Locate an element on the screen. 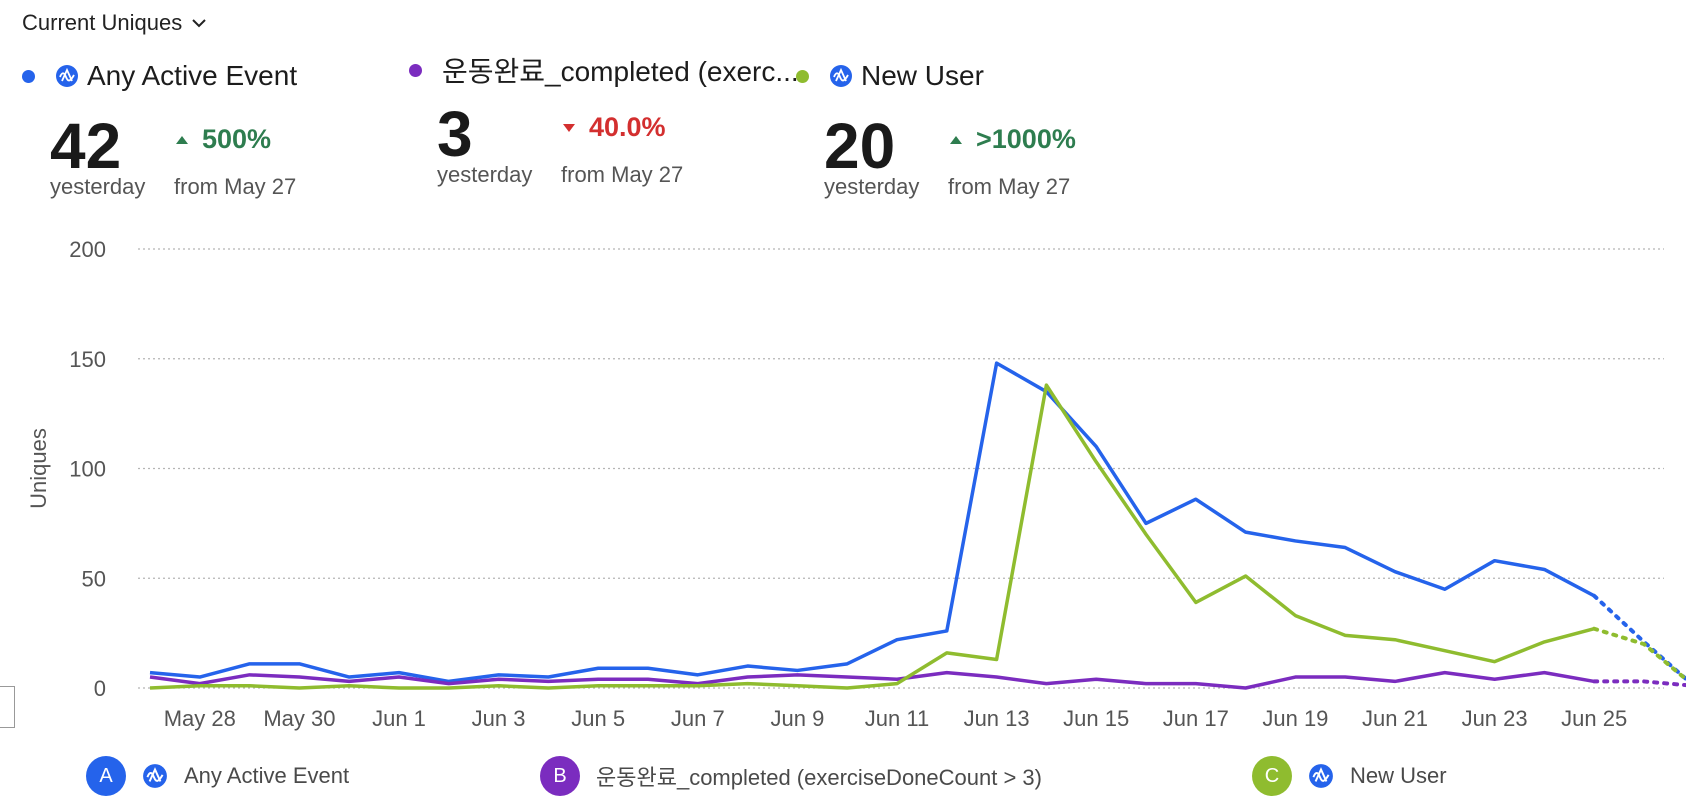 The image size is (1686, 808). legend-item-a: A Any Active Event is located at coordinates (217, 776).